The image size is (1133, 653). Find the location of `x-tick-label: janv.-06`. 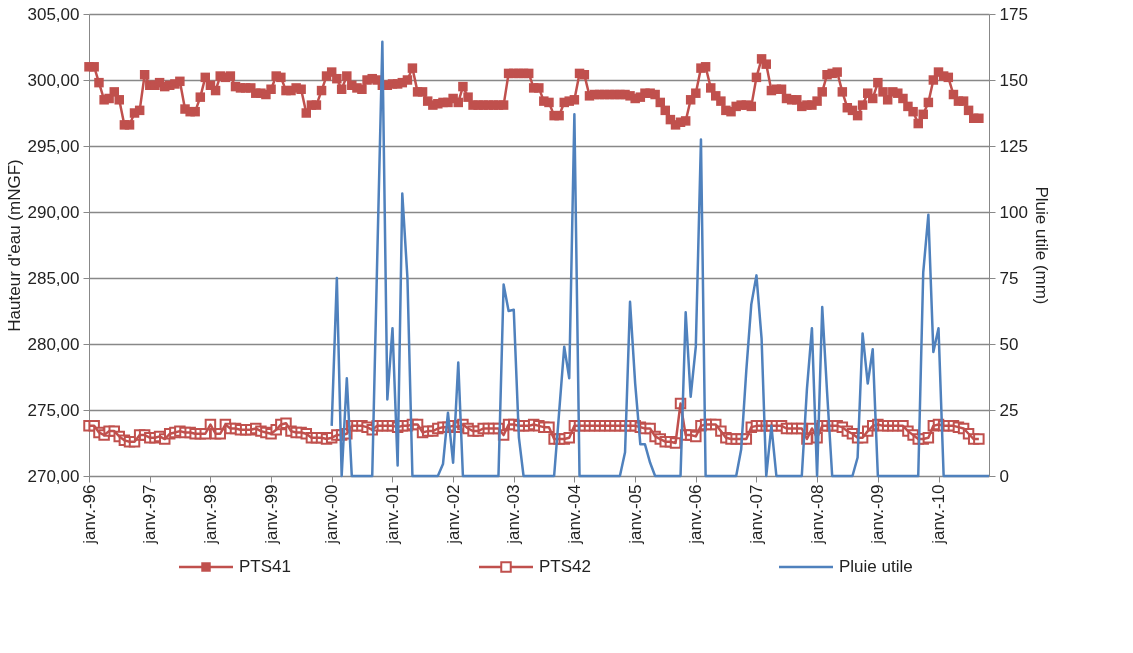

x-tick-label: janv.-06 is located at coordinates (696, 514).